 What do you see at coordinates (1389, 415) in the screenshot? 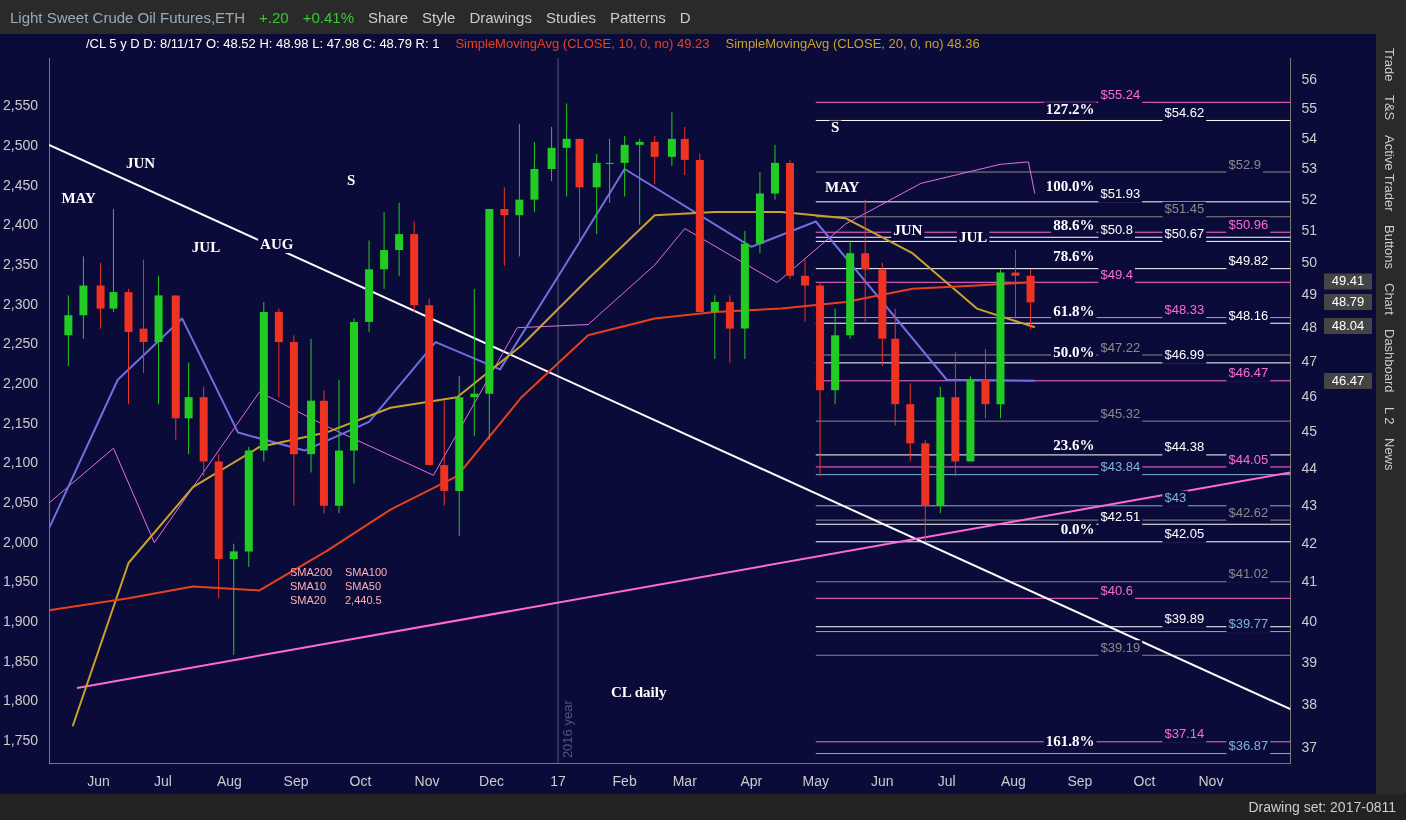
I see `text: L 2` at bounding box center [1389, 415].